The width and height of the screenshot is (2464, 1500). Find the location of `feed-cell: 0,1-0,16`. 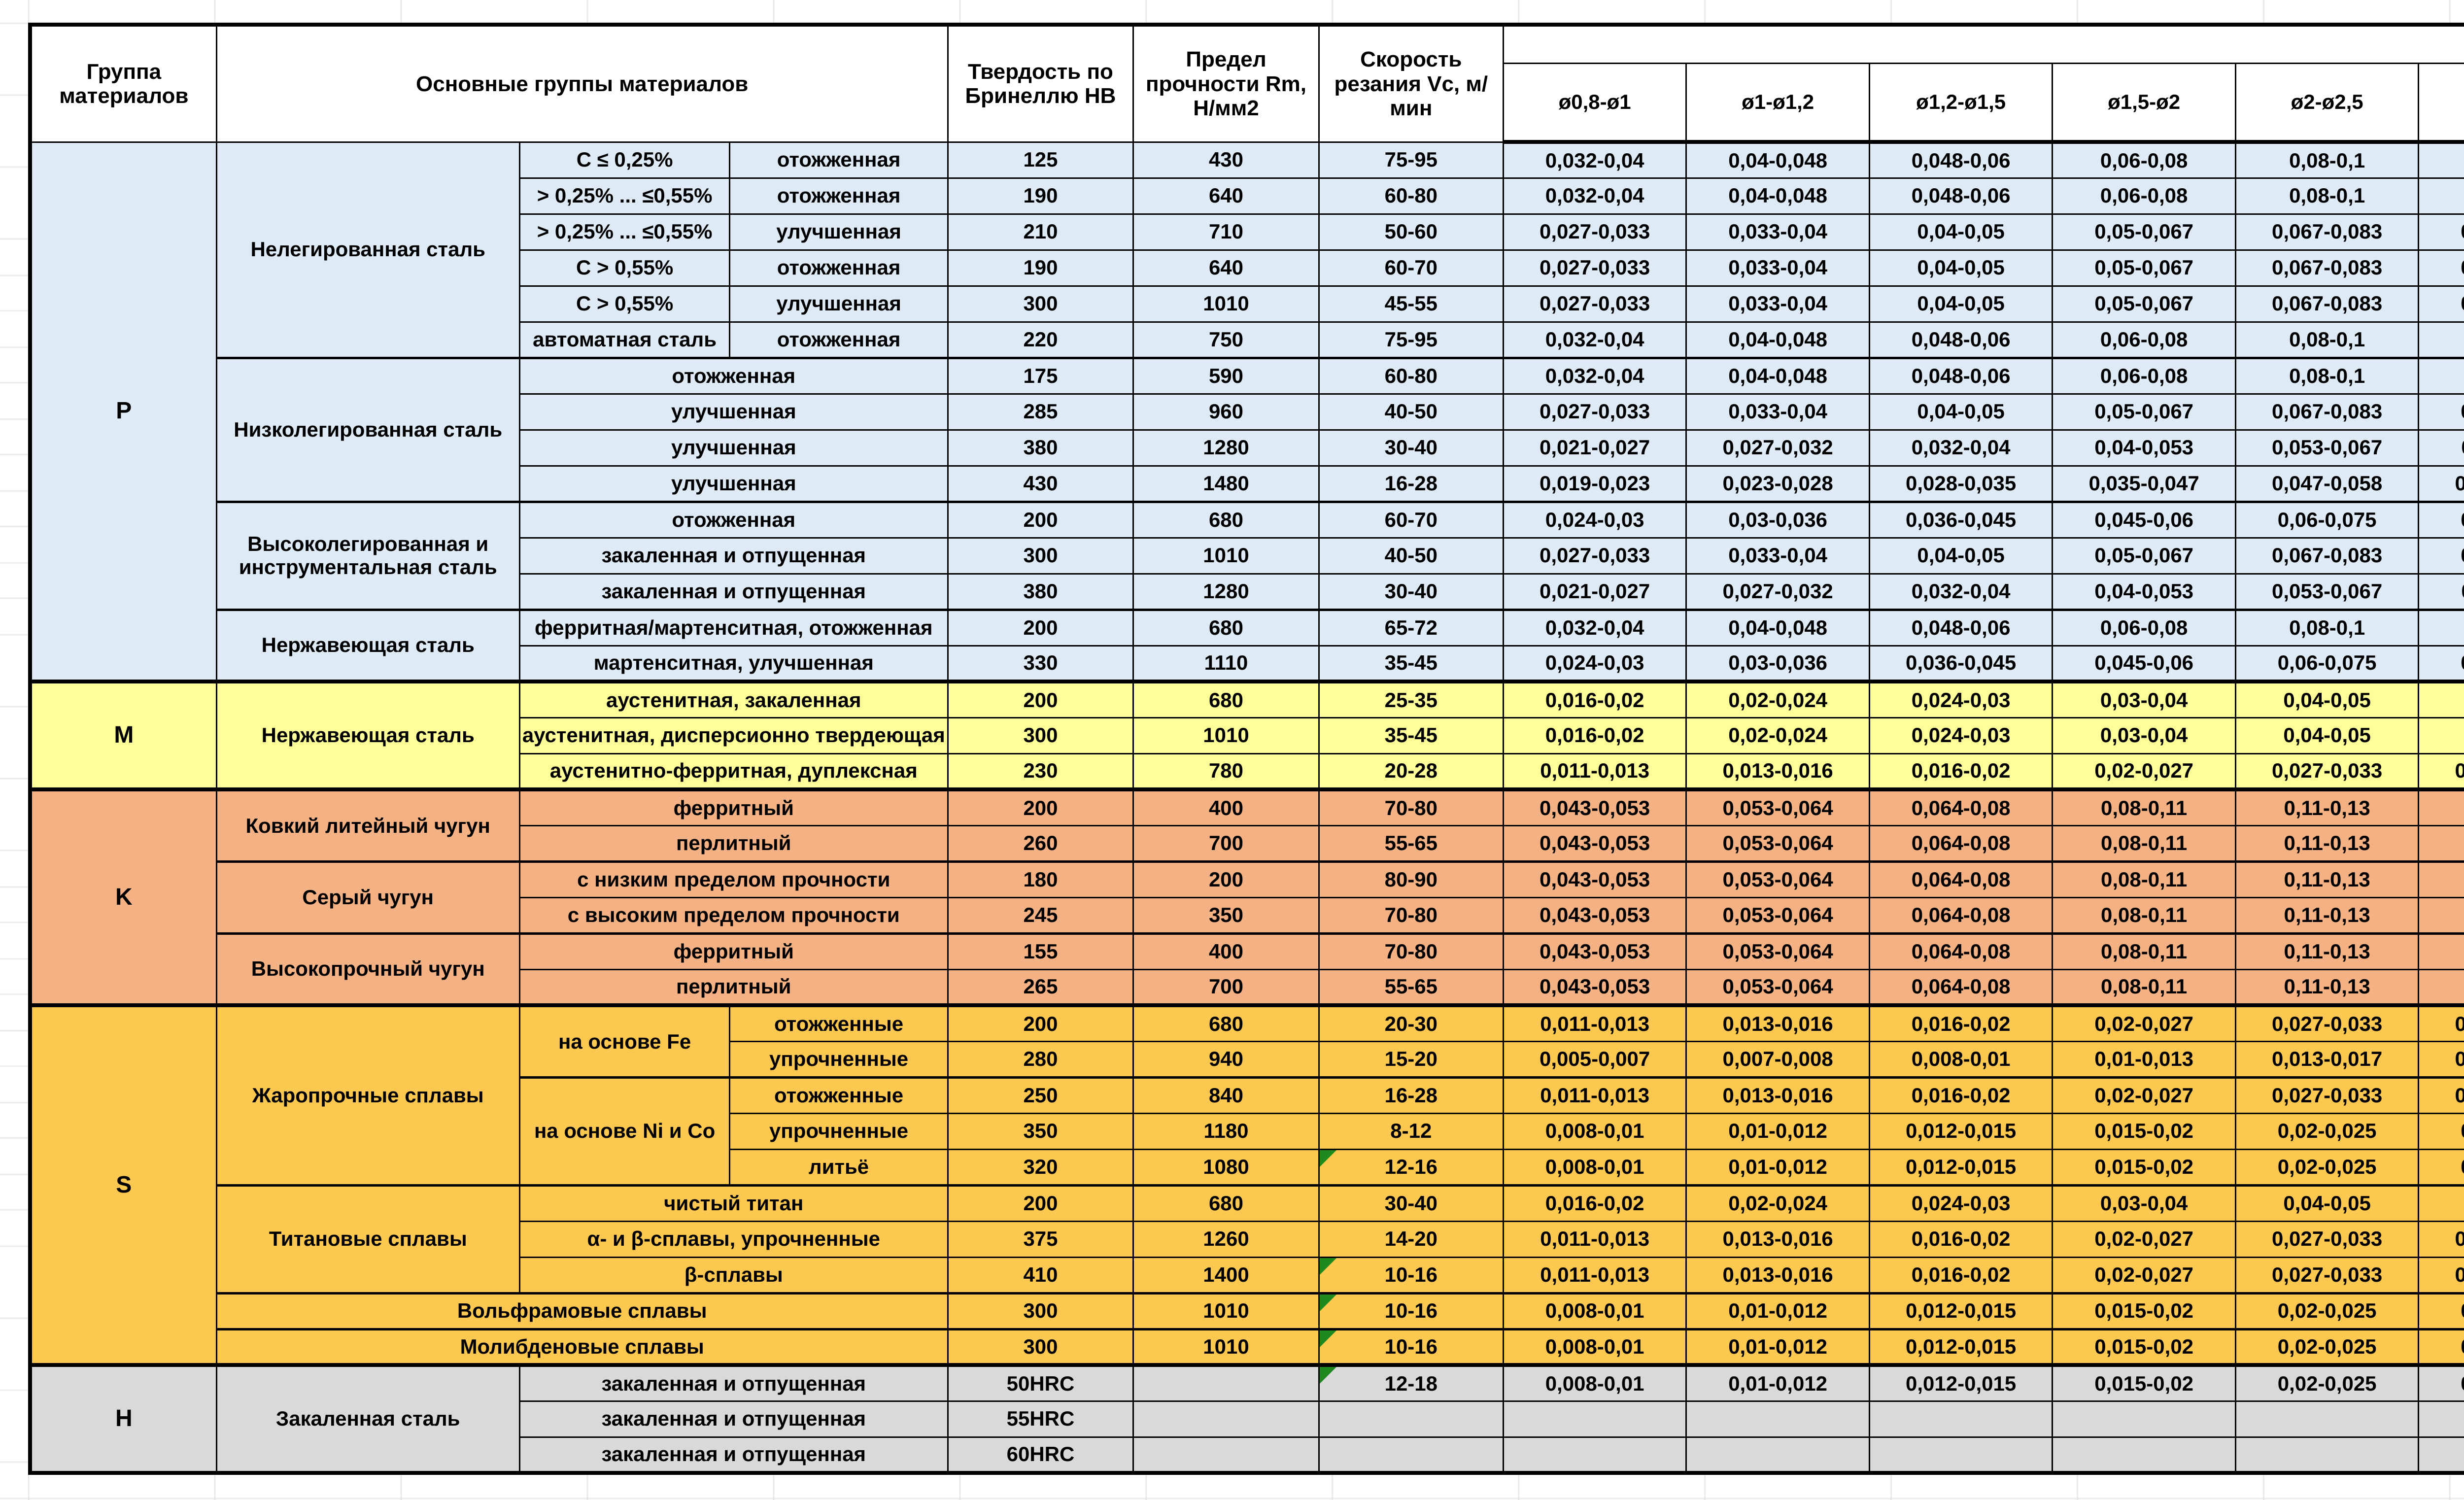

feed-cell: 0,1-0,16 is located at coordinates (2441, 375).